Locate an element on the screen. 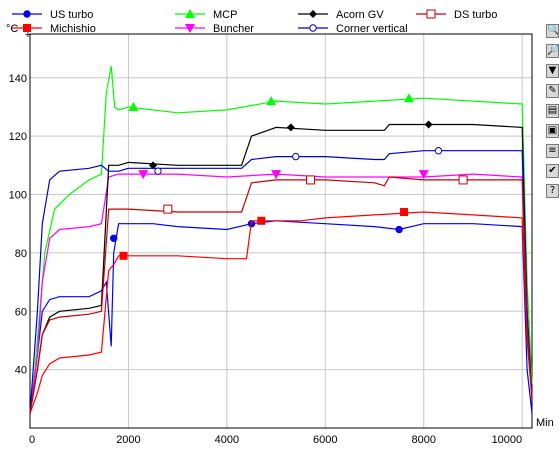 This screenshot has width=559, height=454. check-icon: ✔ is located at coordinates (552, 171).